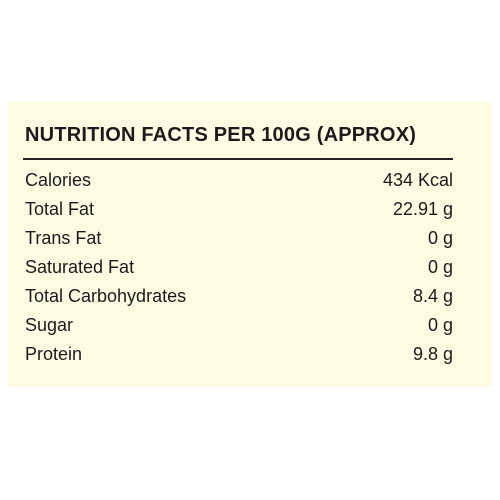 The width and height of the screenshot is (500, 500). I want to click on nutrient-label: Protein, so click(54, 354).